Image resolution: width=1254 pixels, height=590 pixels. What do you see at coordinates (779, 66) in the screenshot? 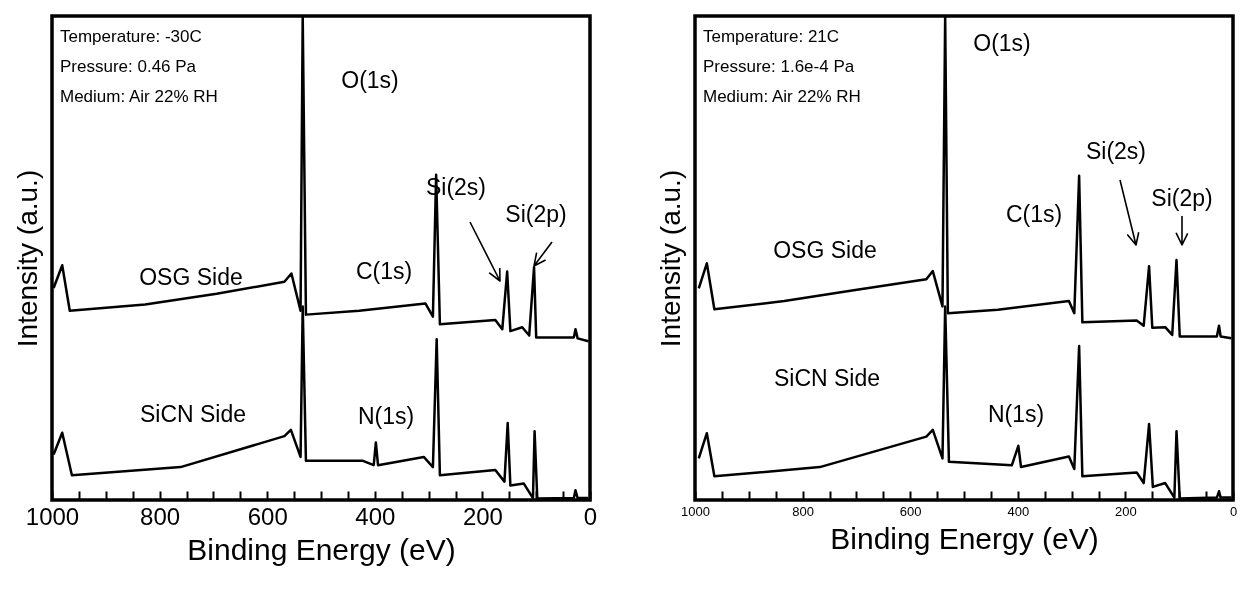
I see `annotation: Pressure: 1.6e-4 Pa` at bounding box center [779, 66].